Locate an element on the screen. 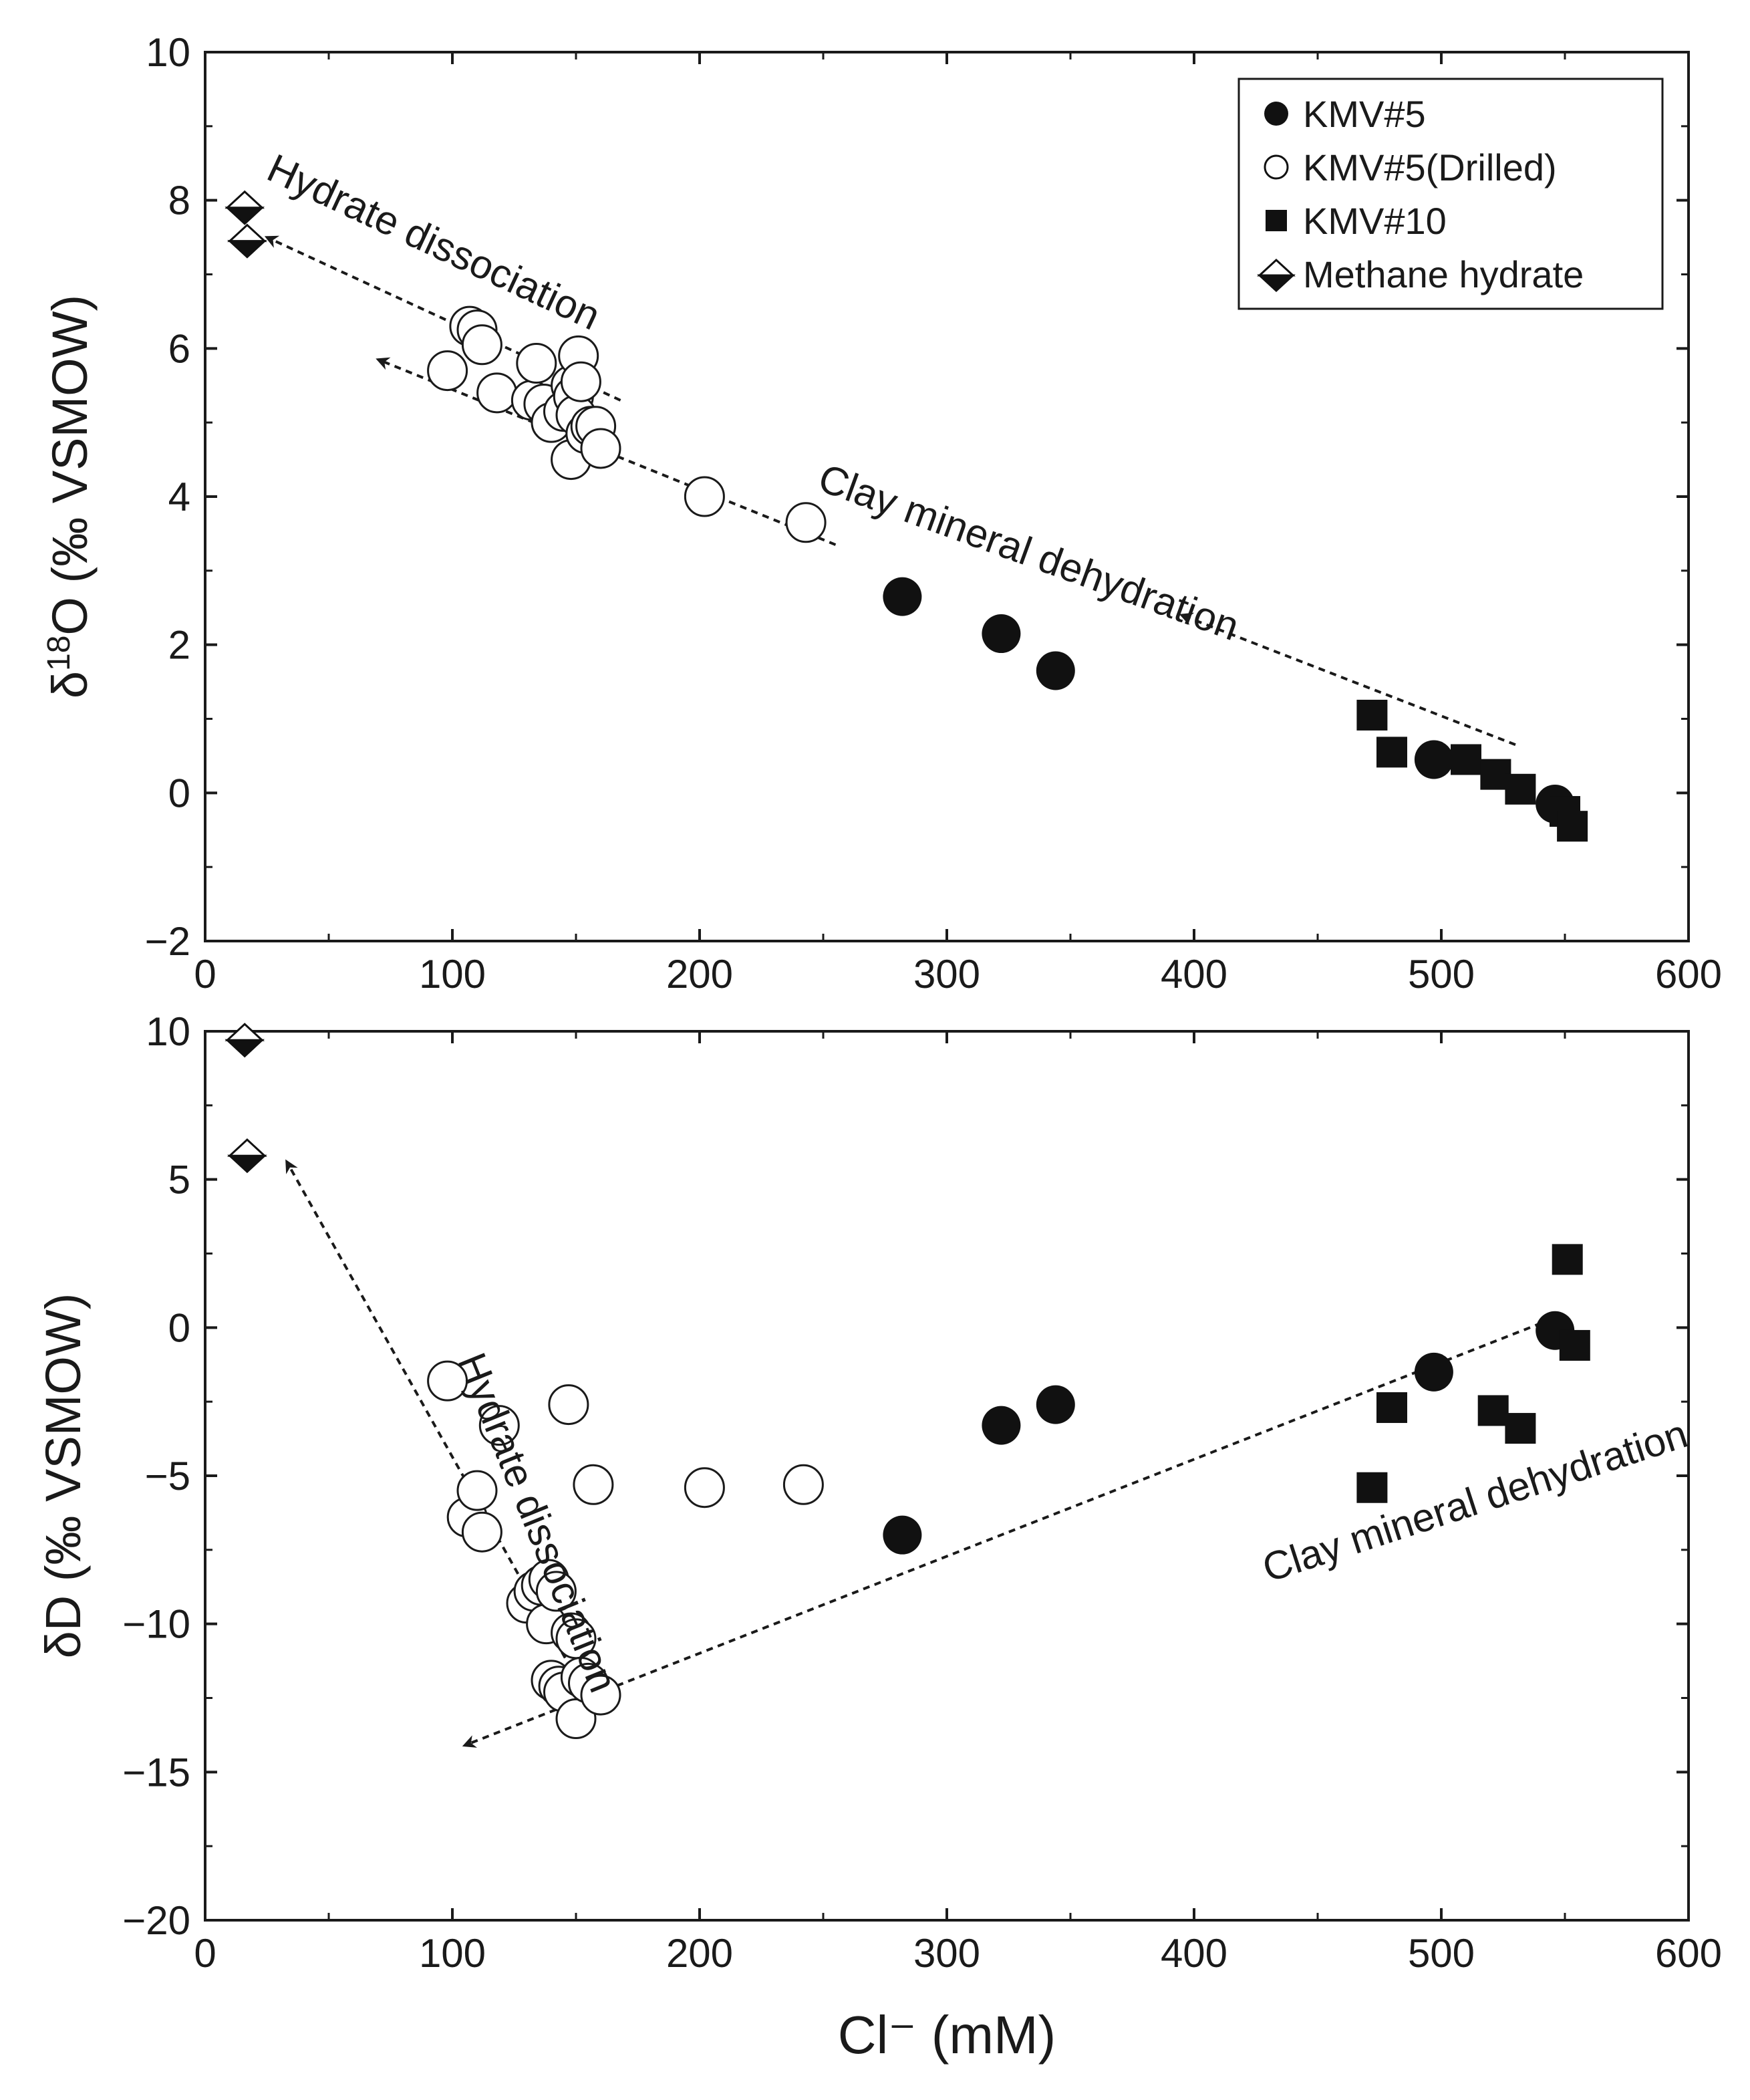  legend-label-kmv5: KMV#5 is located at coordinates (1365, 114).